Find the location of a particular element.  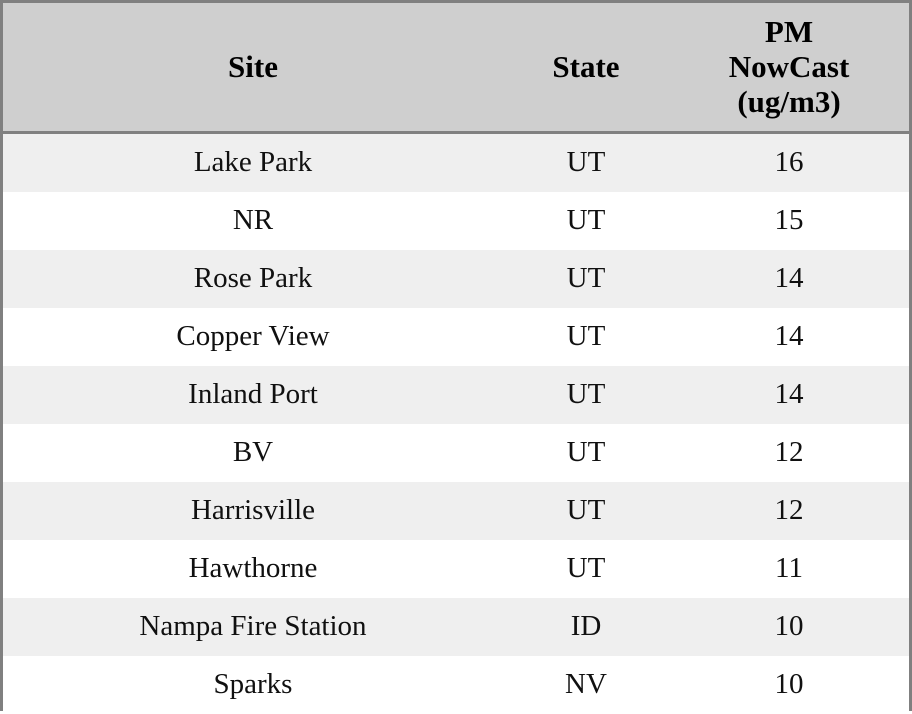

table-row: Copper View UT 14 is located at coordinates (456, 336).